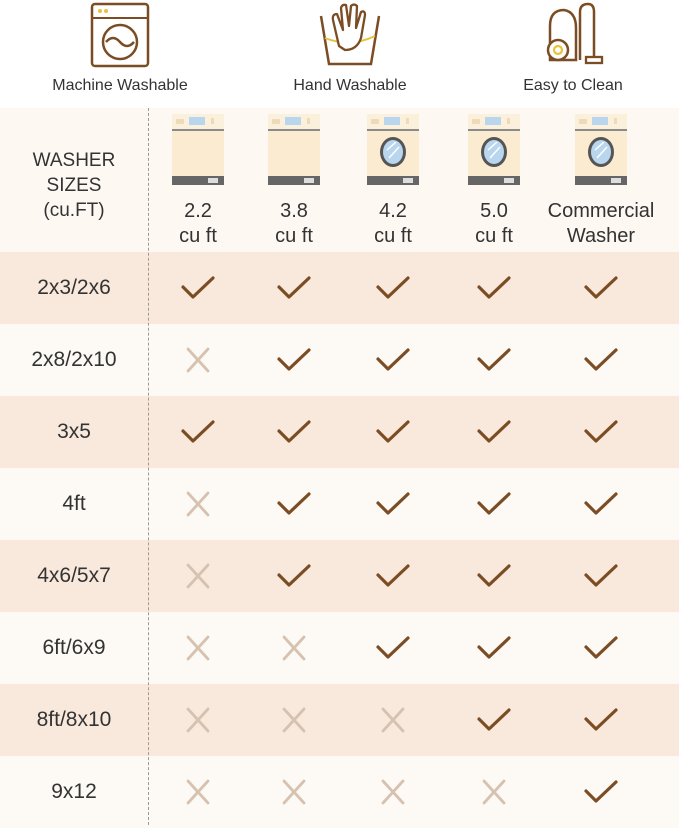 The image size is (679, 828). What do you see at coordinates (74, 791) in the screenshot?
I see `rug-size-label: 9x12` at bounding box center [74, 791].